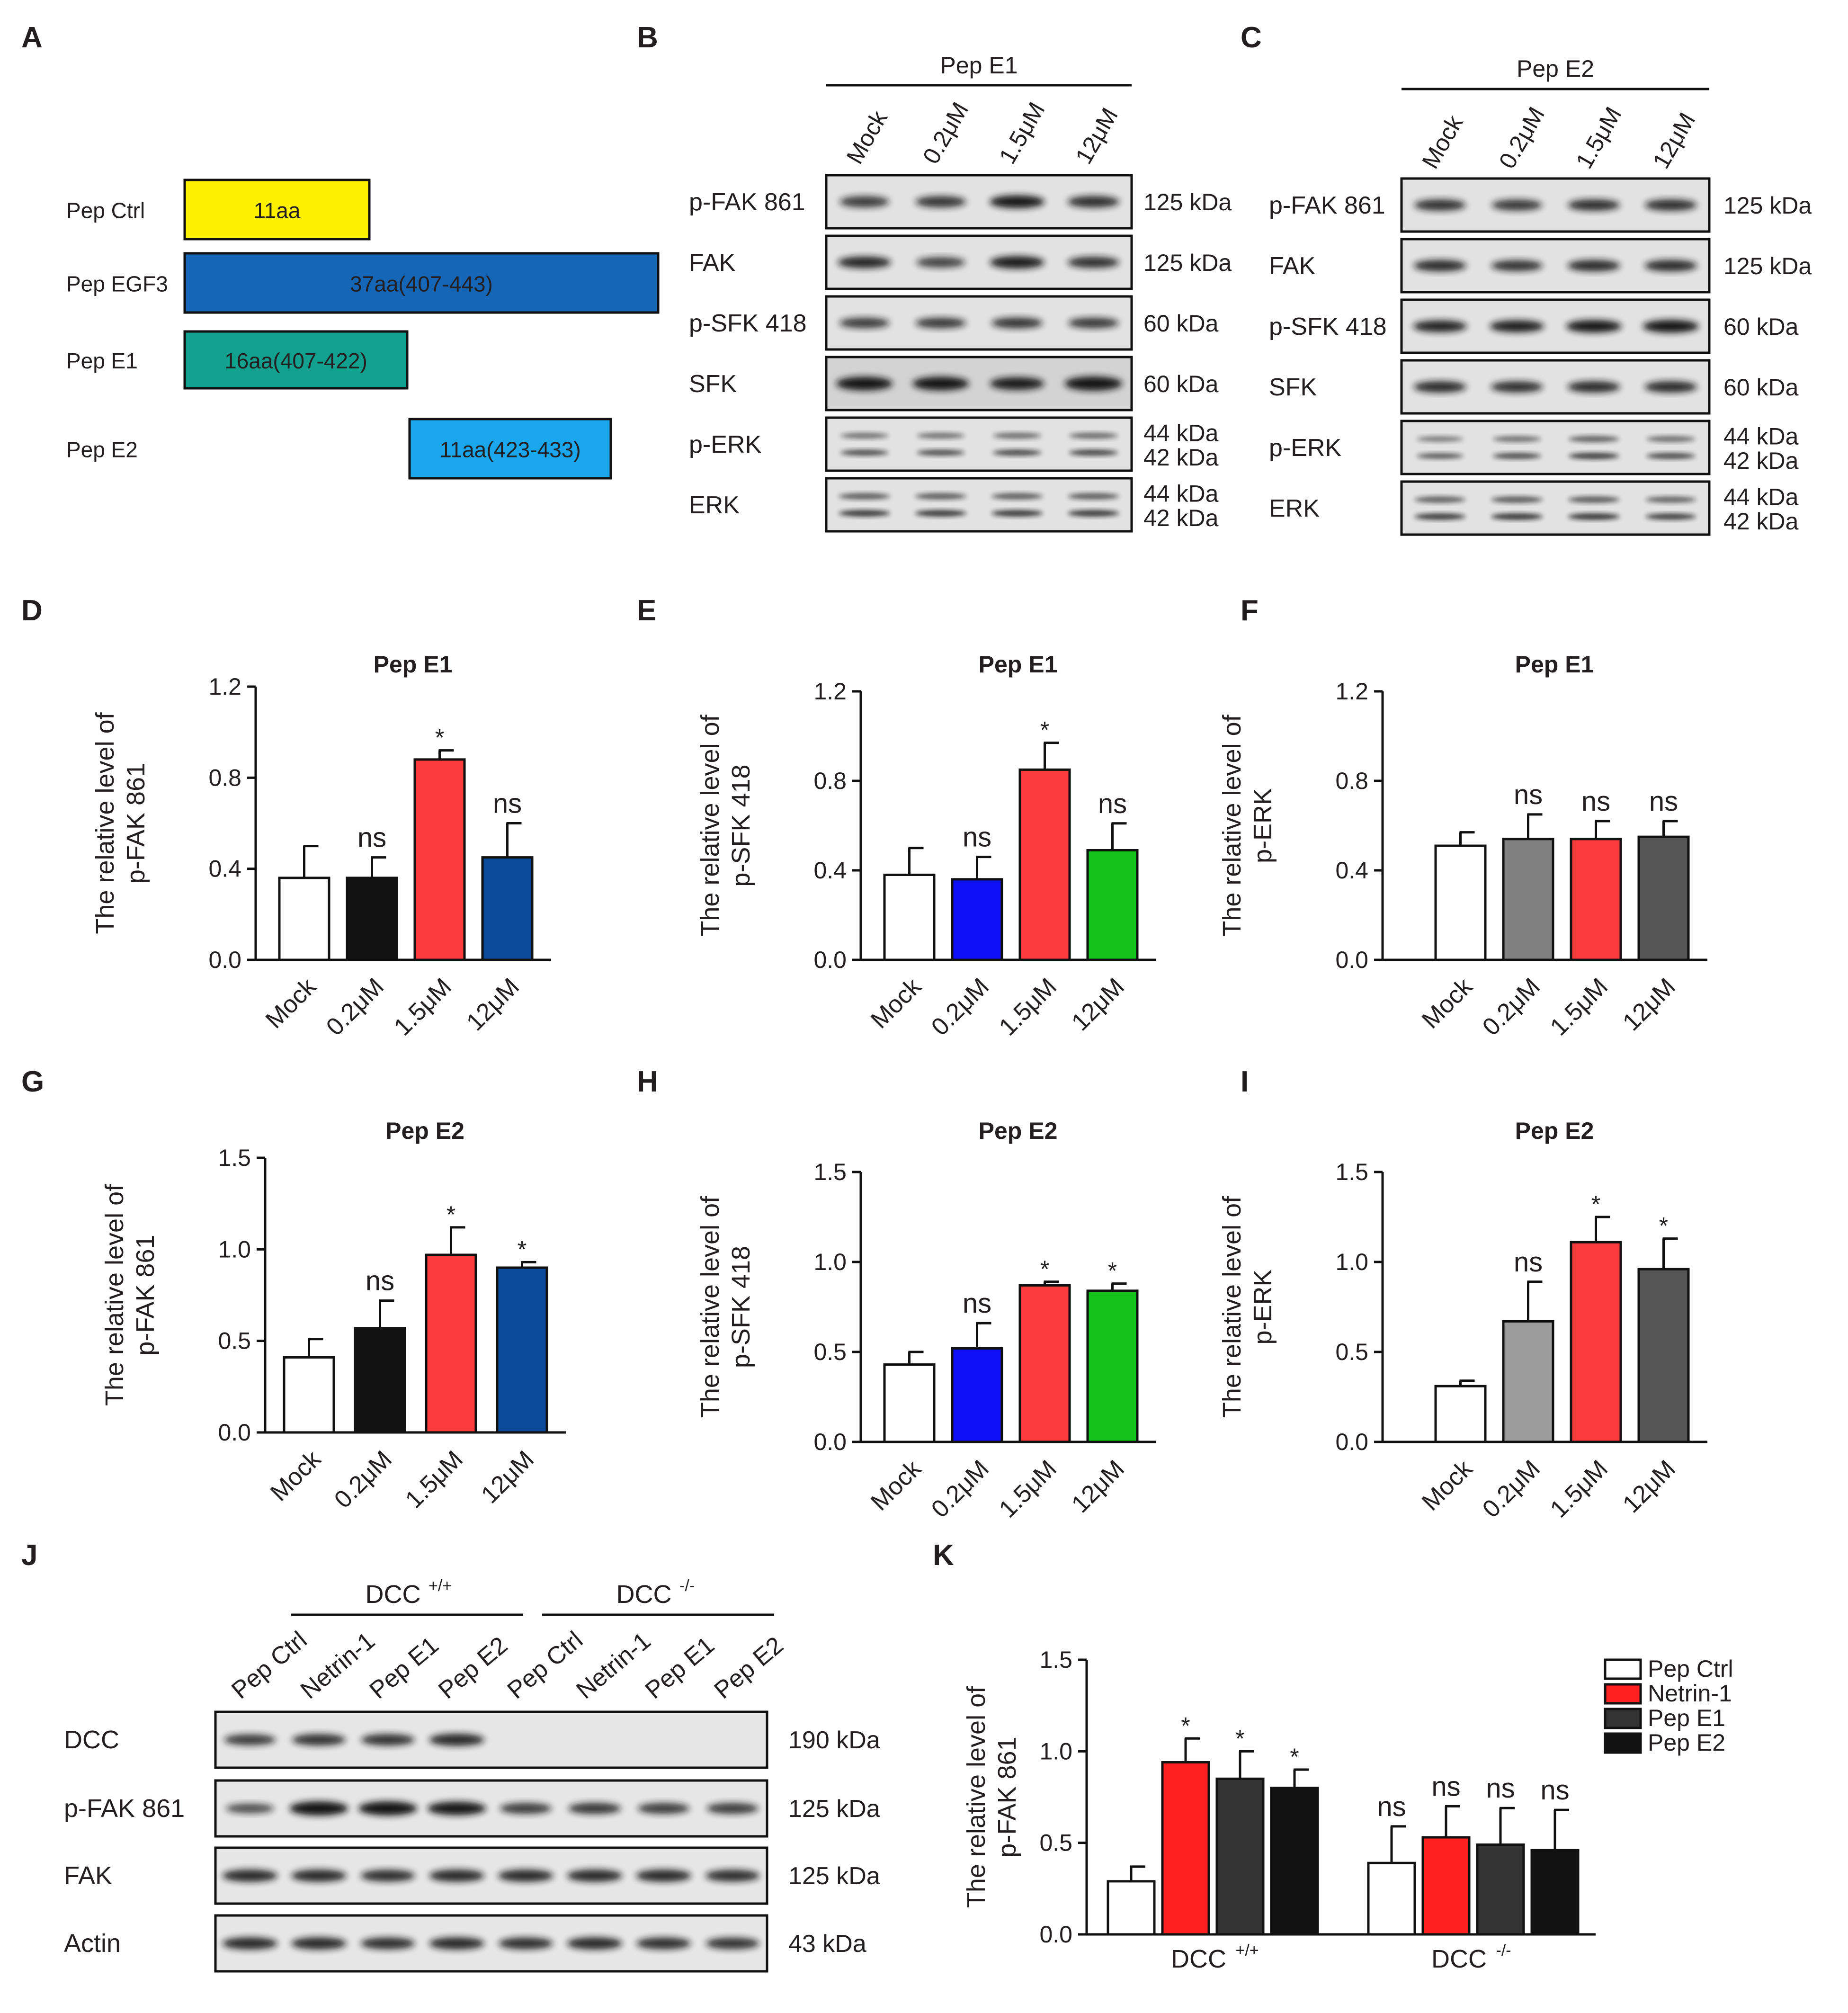 The image size is (1848, 2013). What do you see at coordinates (1263, 1307) in the screenshot?
I see `y-axis-label: p-ERK` at bounding box center [1263, 1307].